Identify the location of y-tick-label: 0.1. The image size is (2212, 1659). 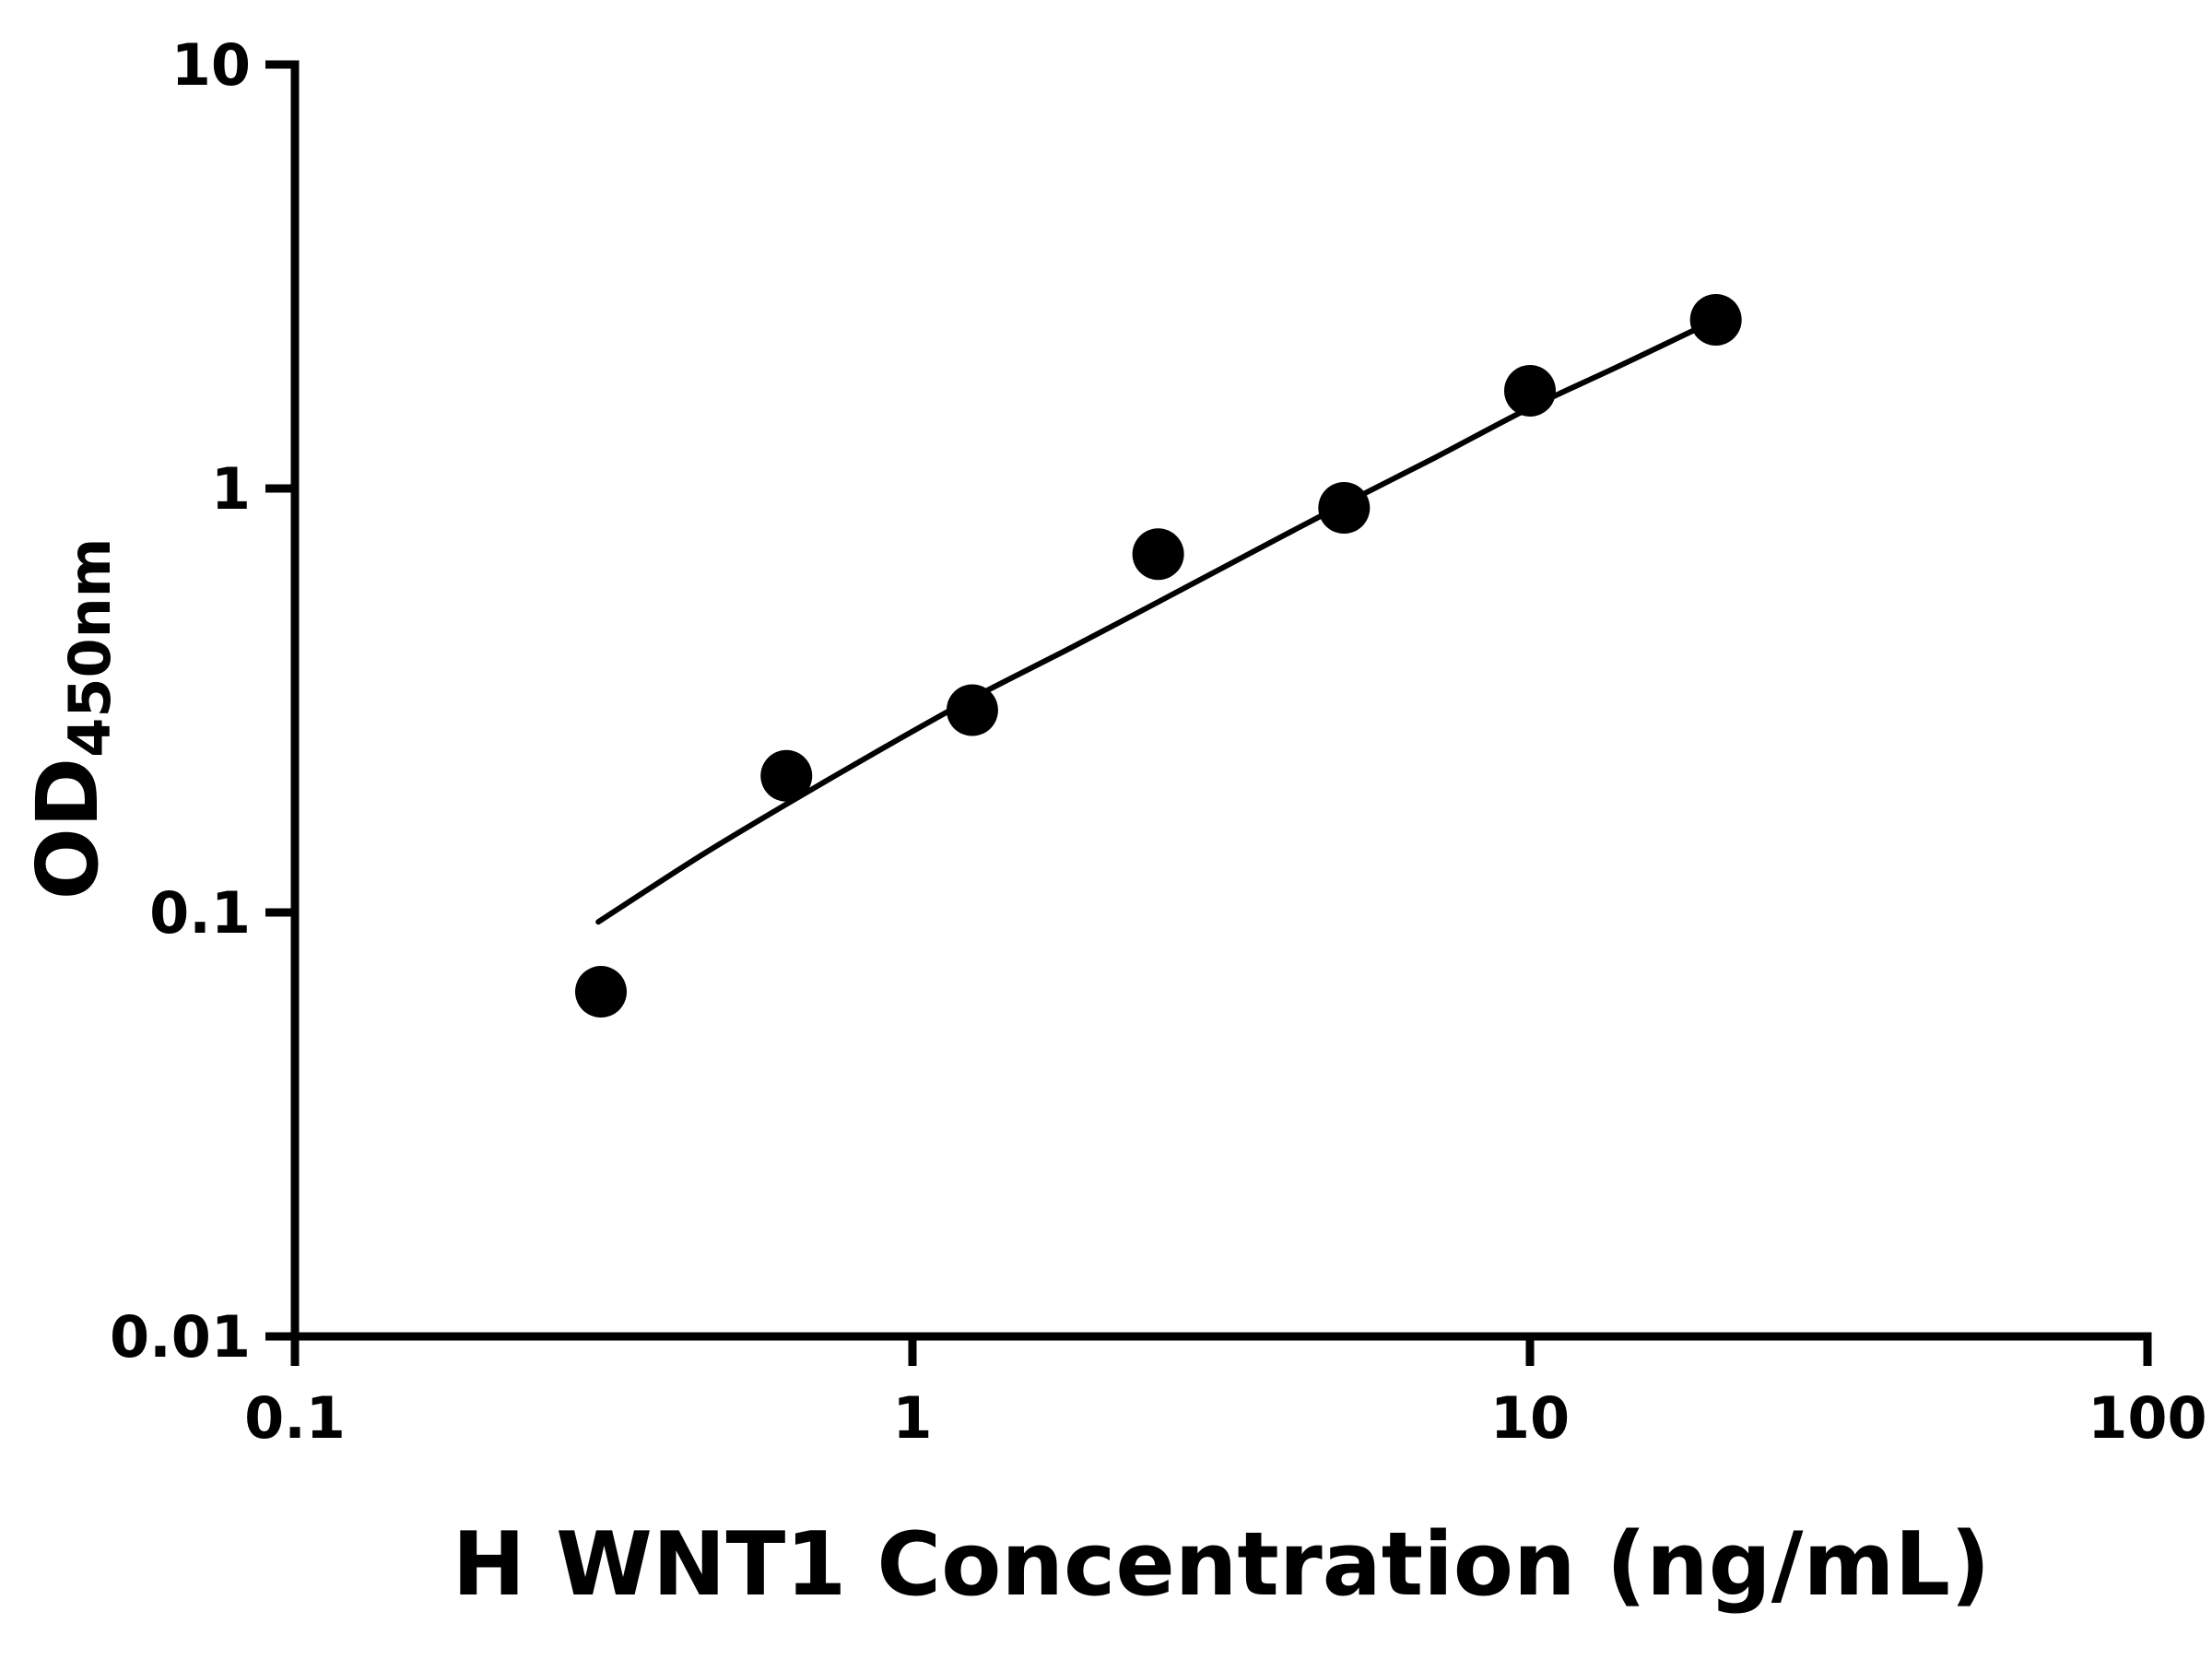
(200, 913).